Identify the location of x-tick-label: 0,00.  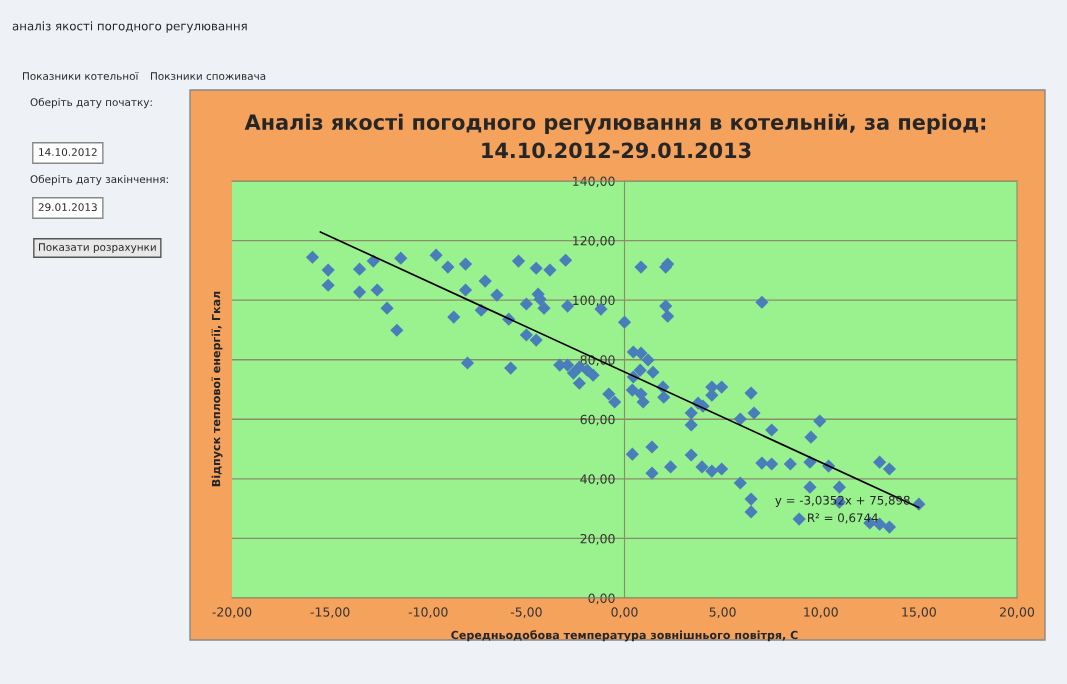
(624, 612).